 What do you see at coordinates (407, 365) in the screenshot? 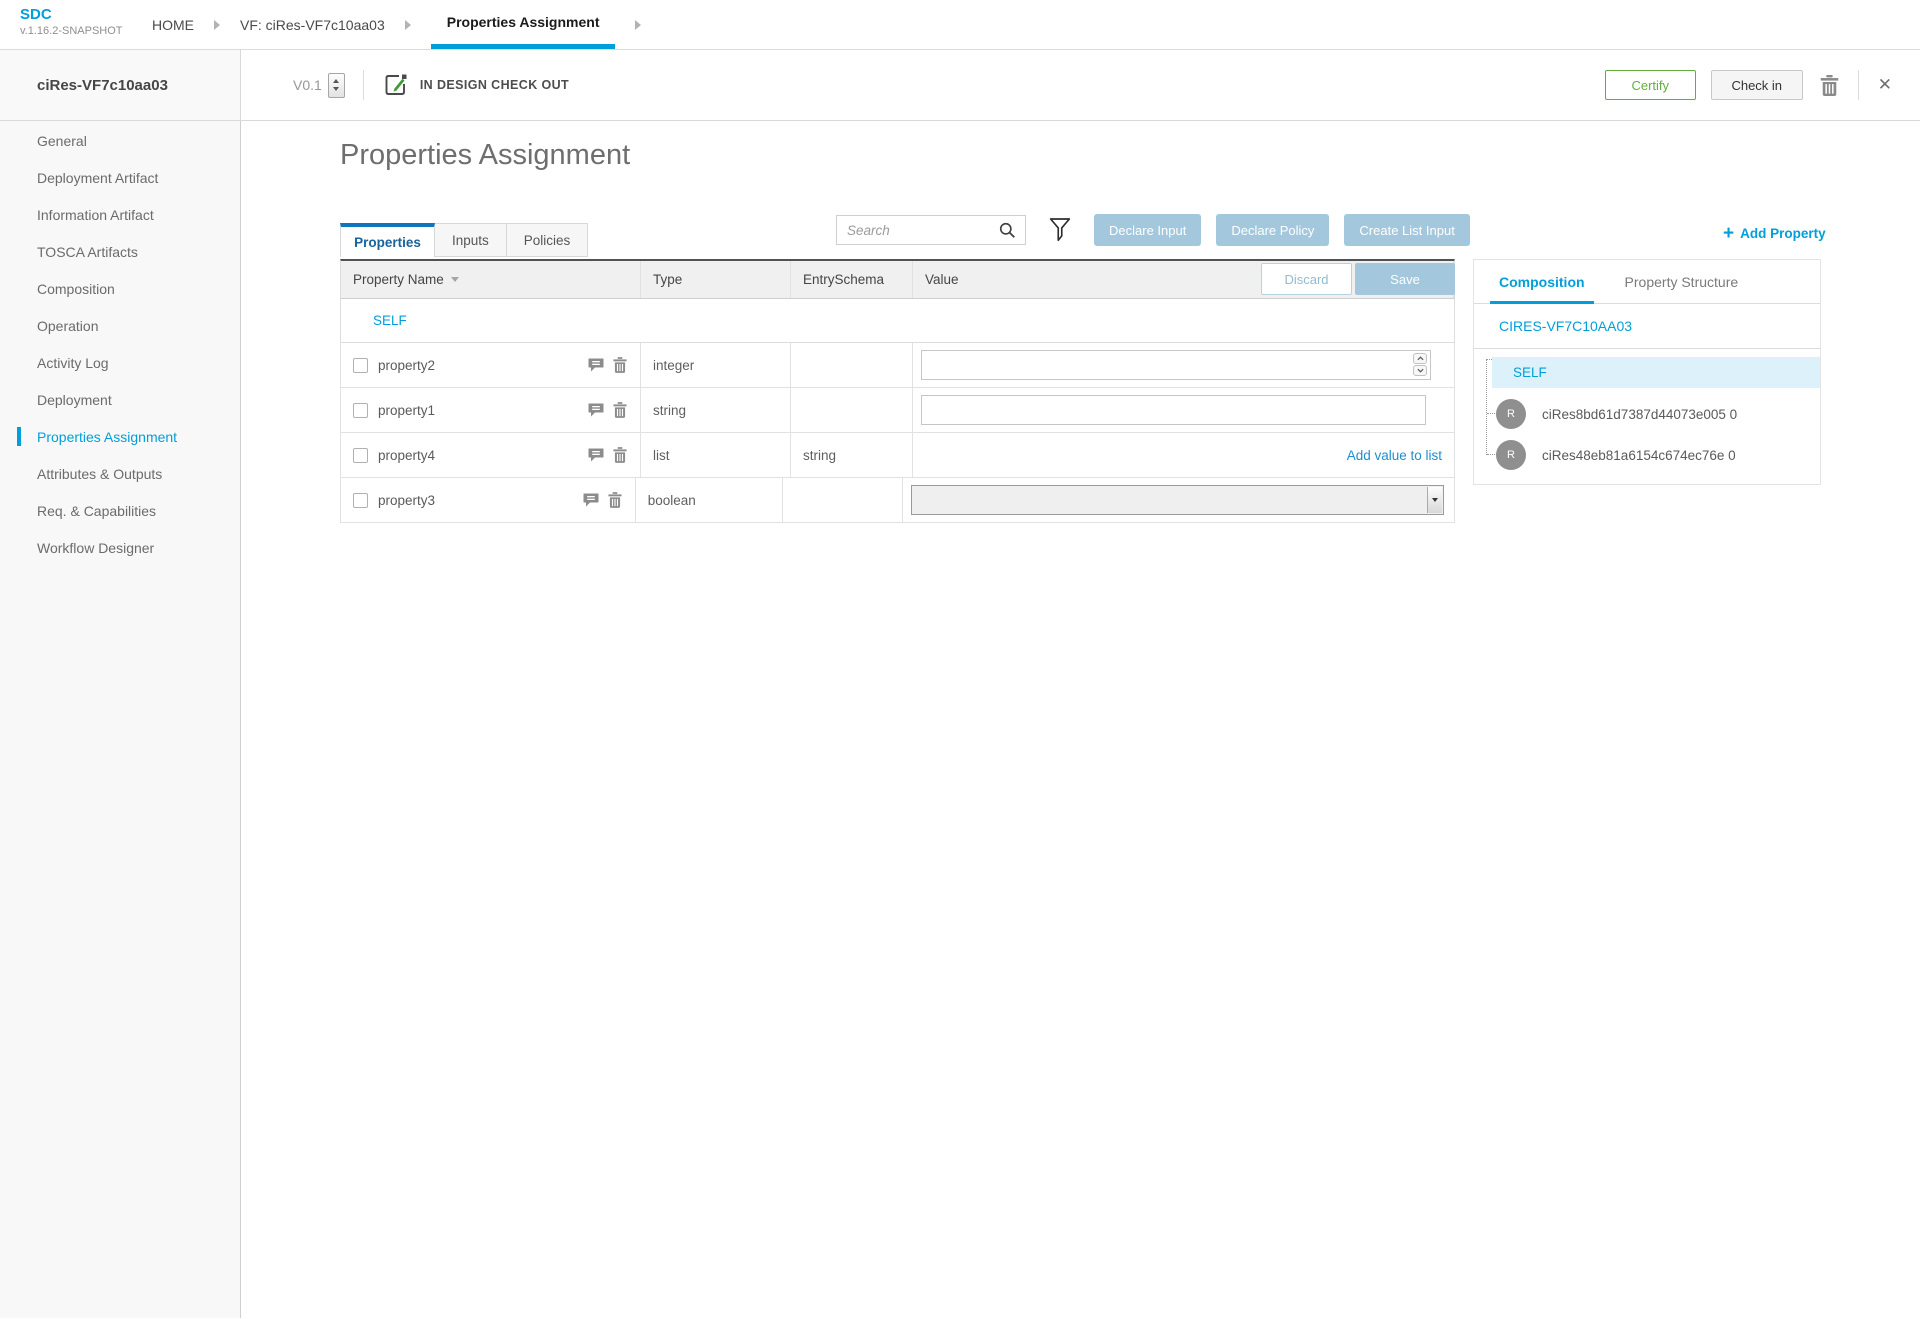
I see `property-name: property2` at bounding box center [407, 365].